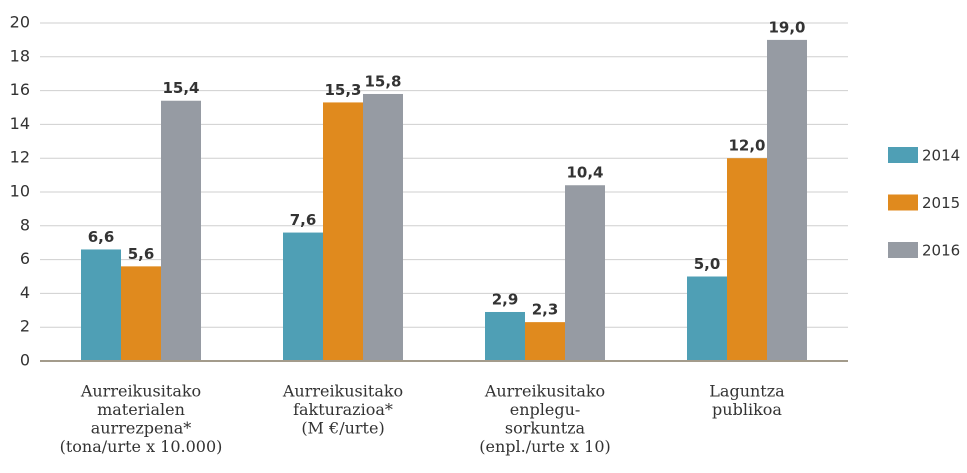 This screenshot has height=473, width=967. What do you see at coordinates (545, 409) in the screenshot?
I see `x-tick-label: enplegu-` at bounding box center [545, 409].